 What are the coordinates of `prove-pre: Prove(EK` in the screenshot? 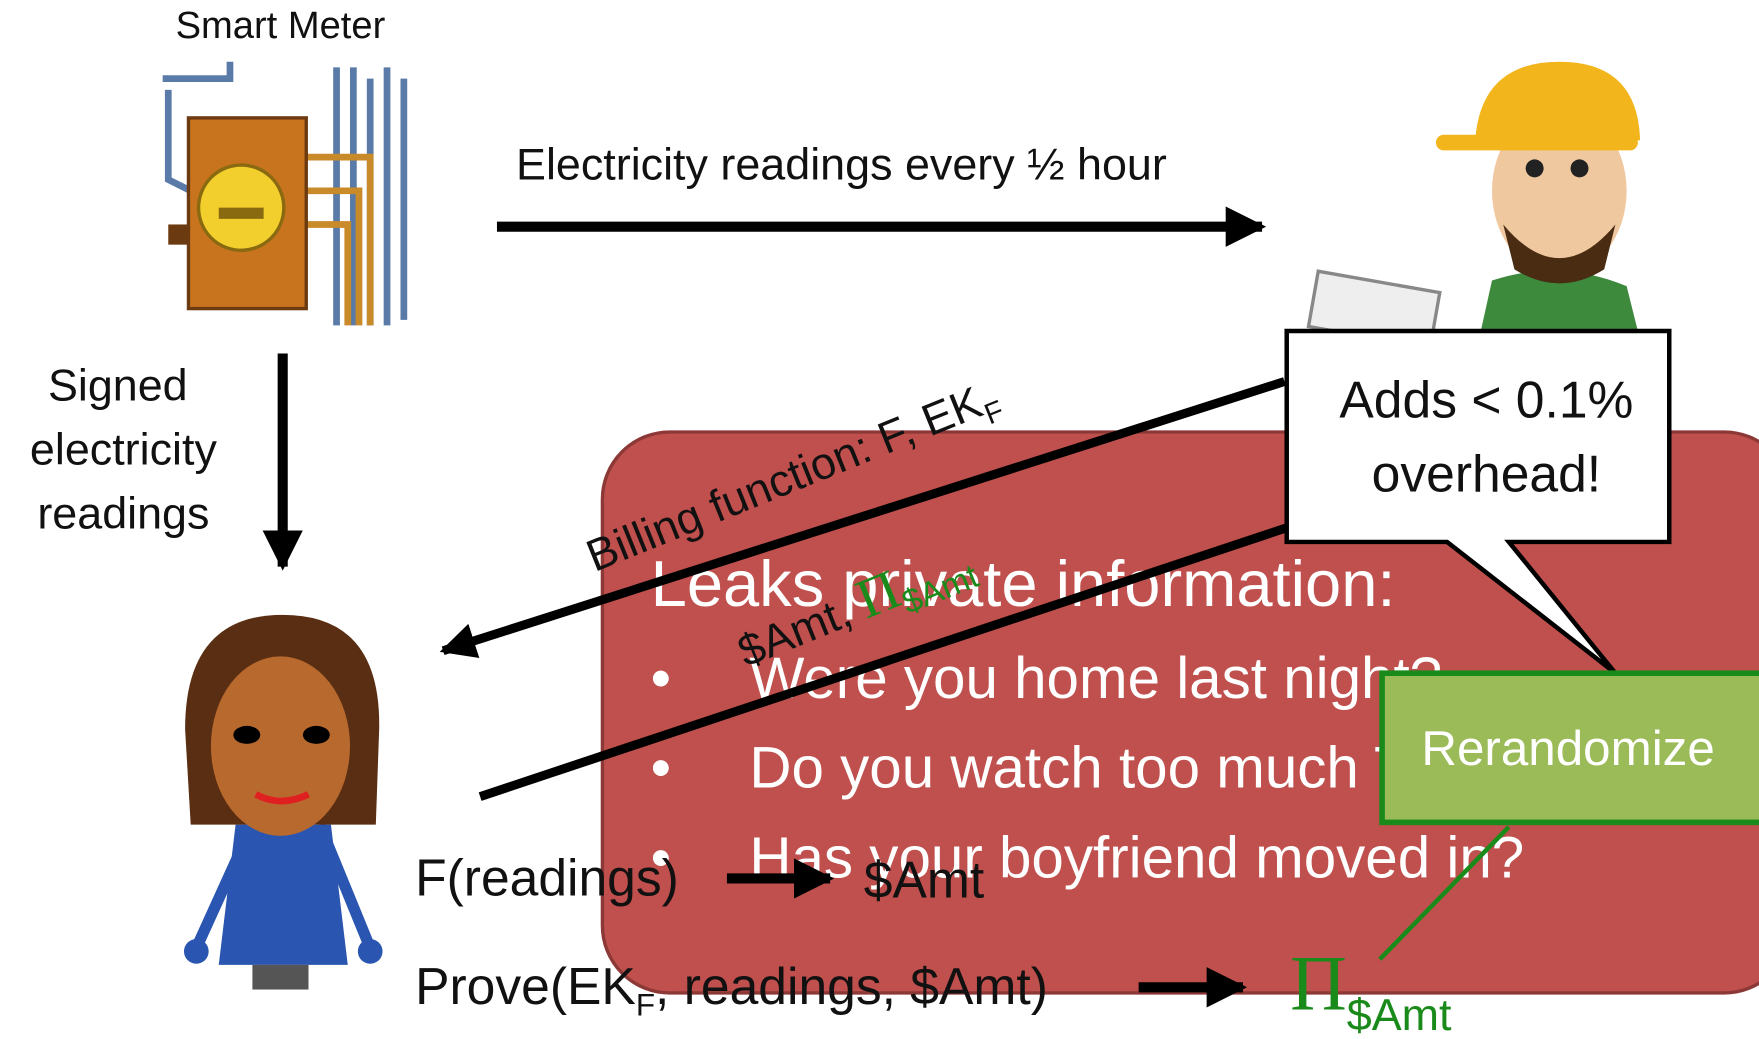 It's located at (525, 986).